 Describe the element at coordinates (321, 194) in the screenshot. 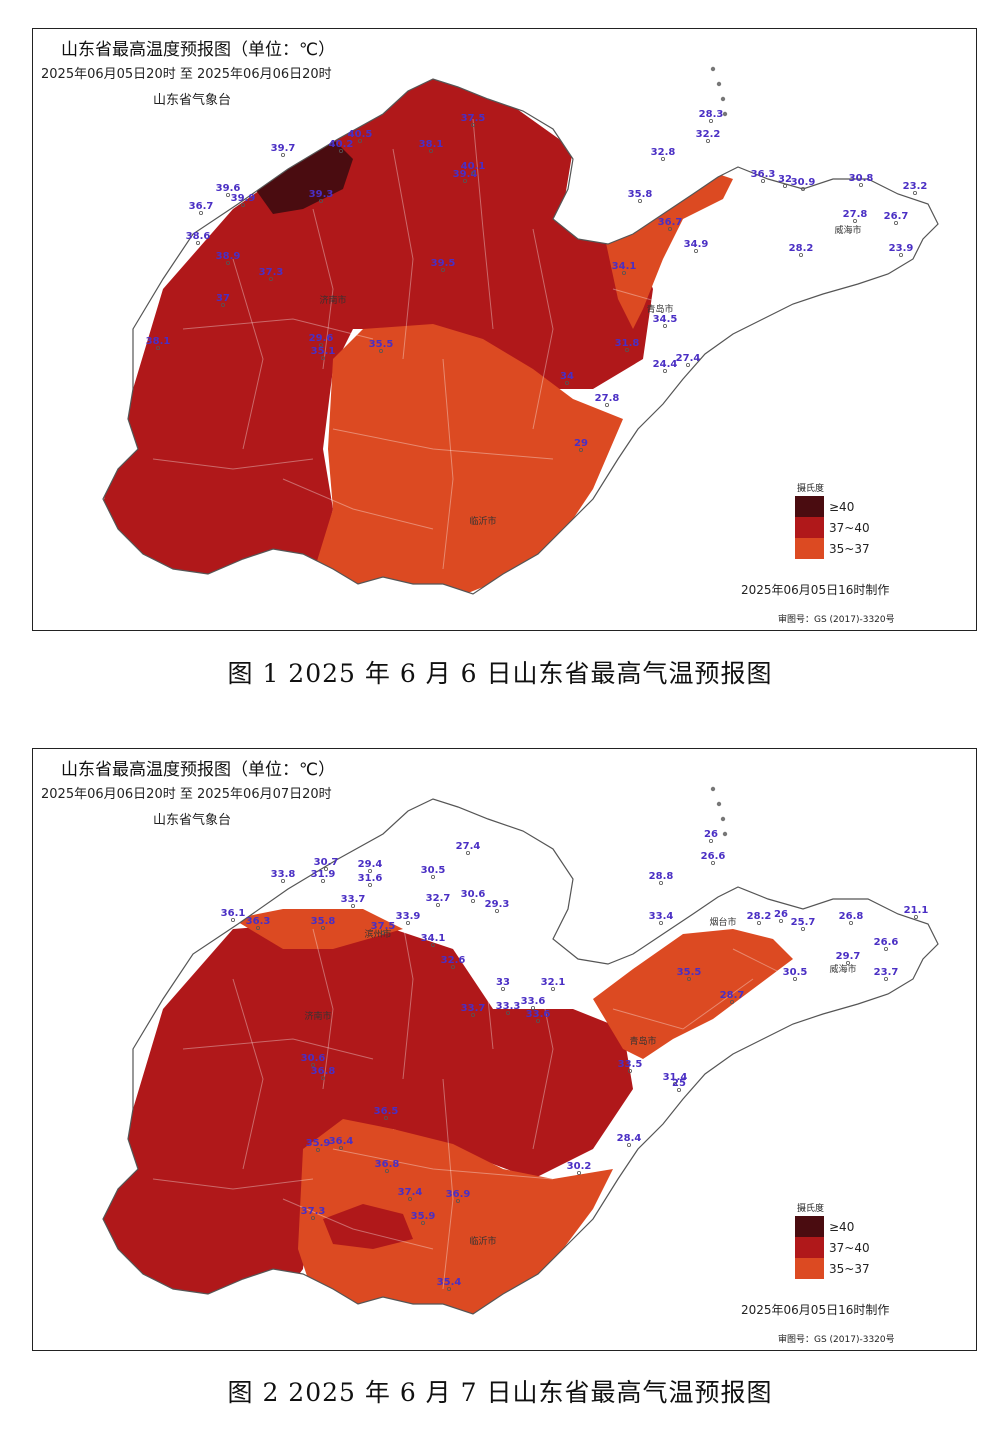

I see `temperature-value: 39.3` at that location.